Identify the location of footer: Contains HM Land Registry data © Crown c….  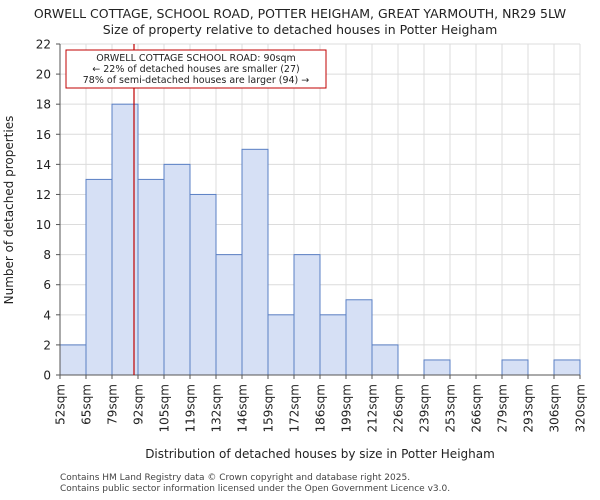
(255, 484).